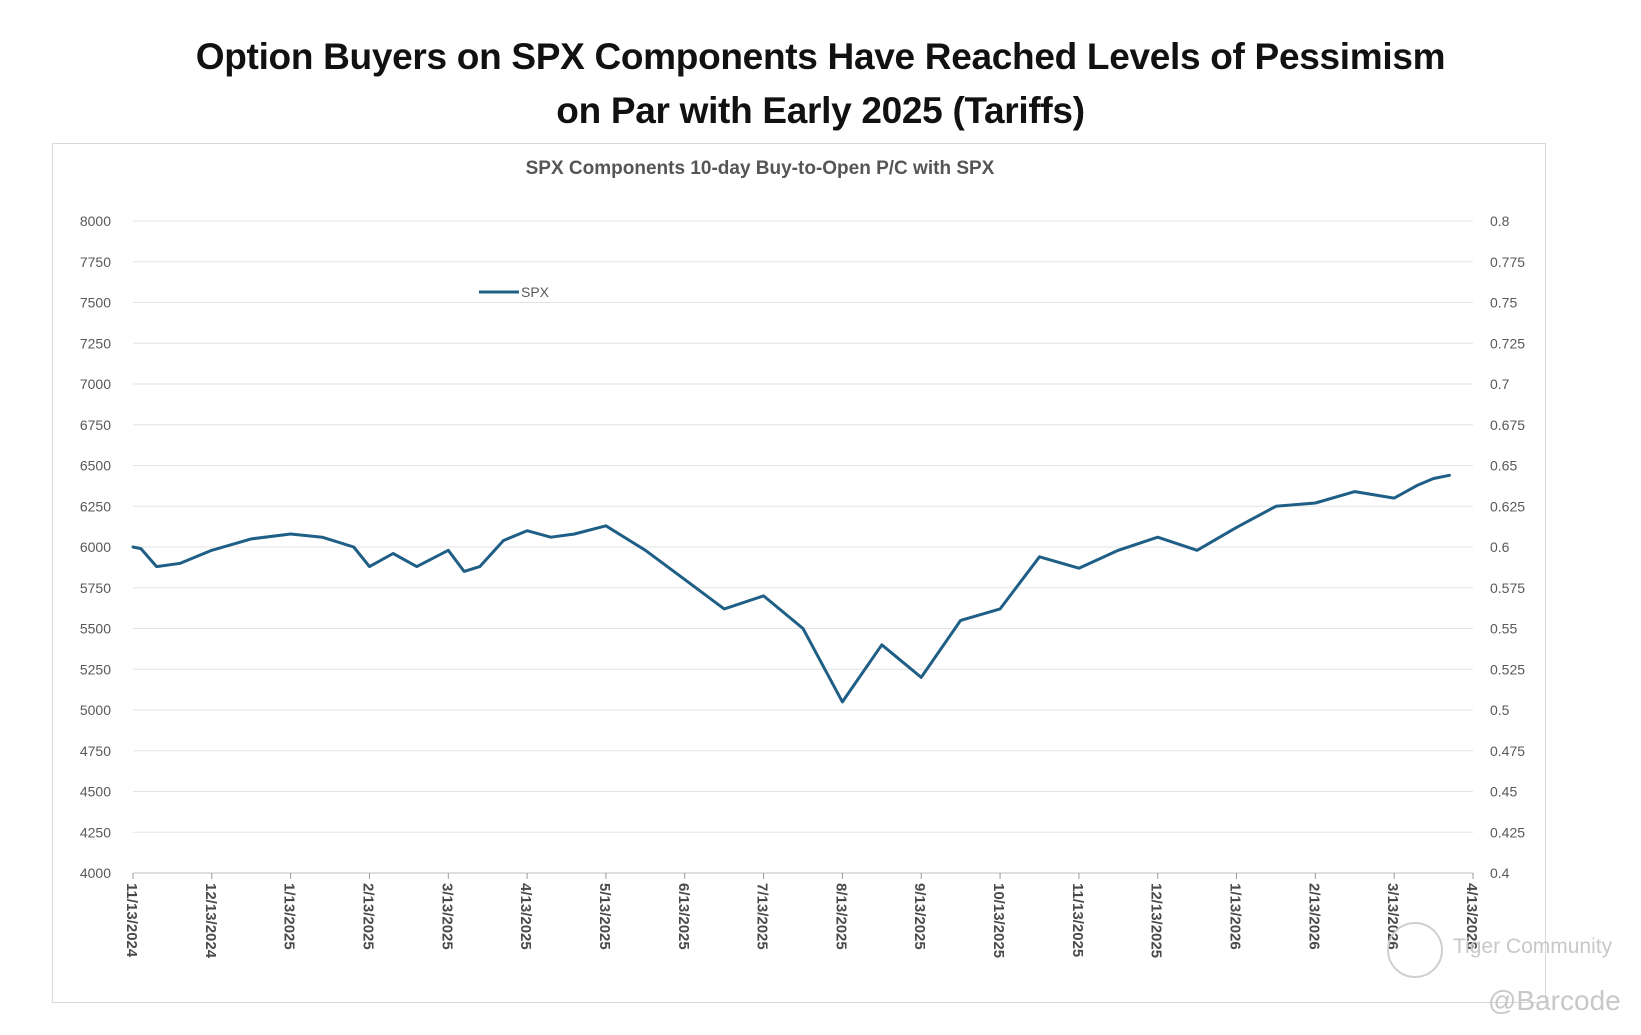 The height and width of the screenshot is (1035, 1641). Describe the element at coordinates (1077, 920) in the screenshot. I see `x-tick-label: 11/13/2025` at that location.